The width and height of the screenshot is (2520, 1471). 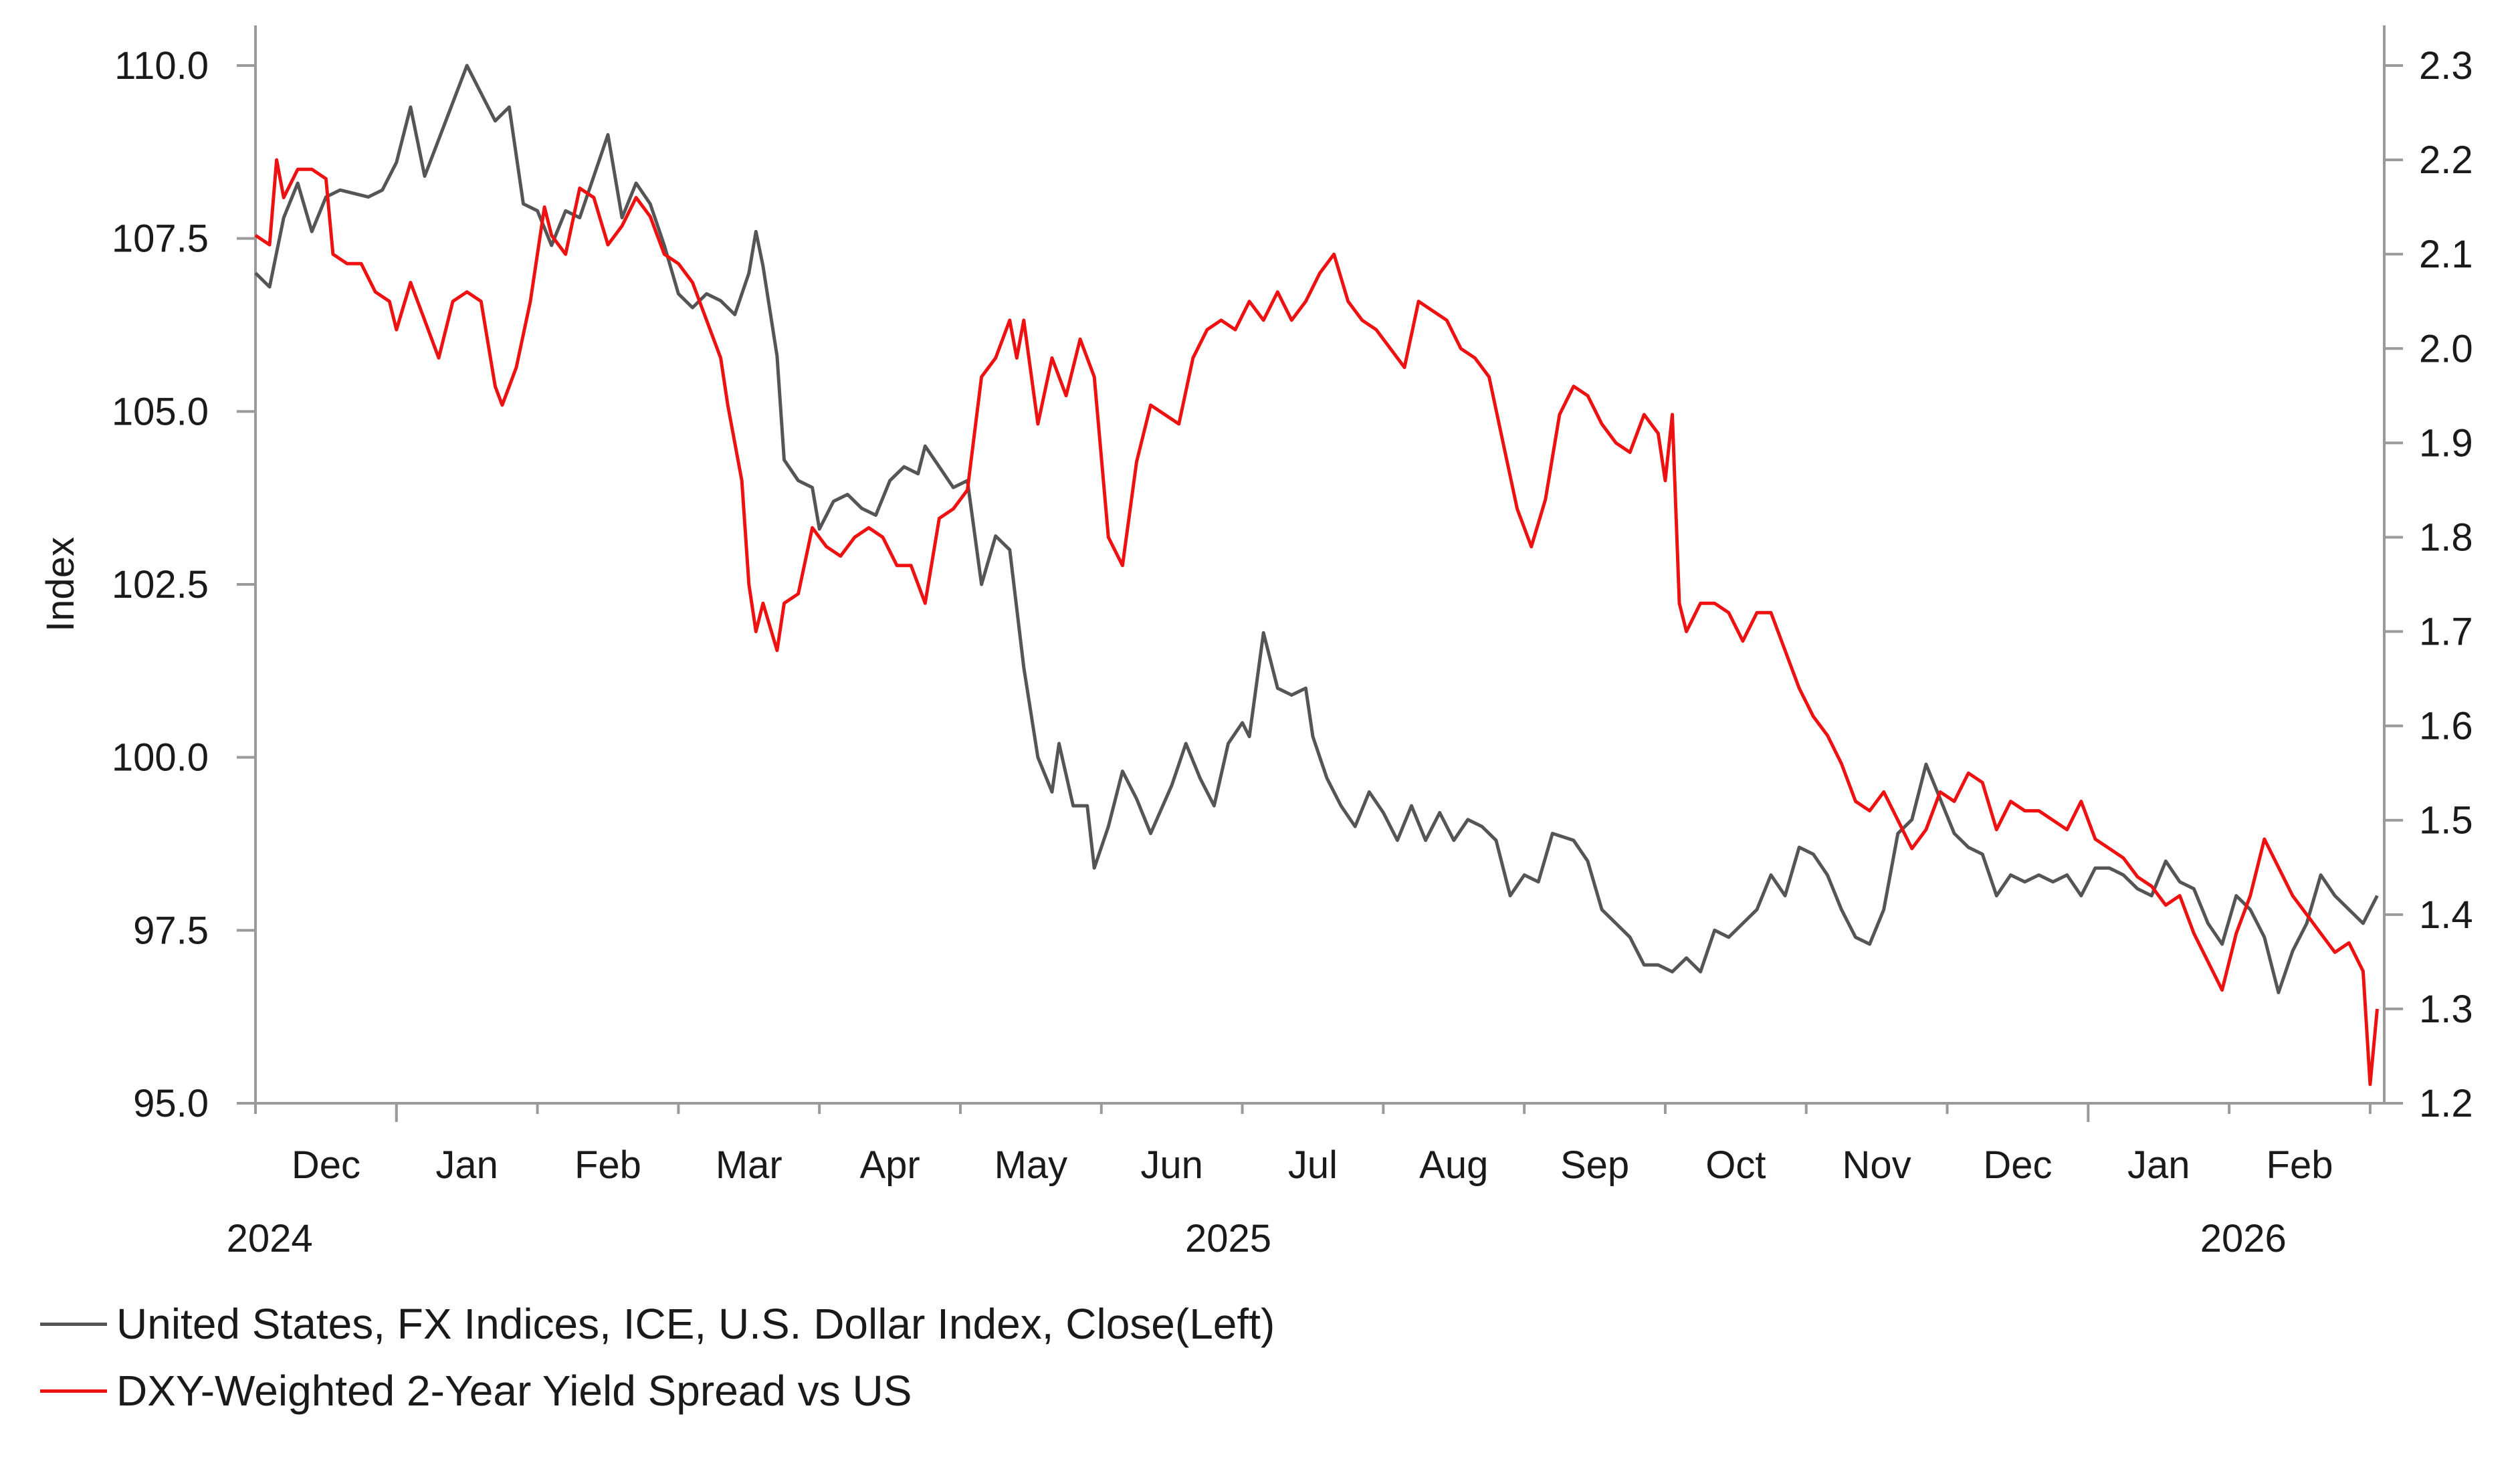 What do you see at coordinates (1735, 1165) in the screenshot?
I see `x-month-label: Oct` at bounding box center [1735, 1165].